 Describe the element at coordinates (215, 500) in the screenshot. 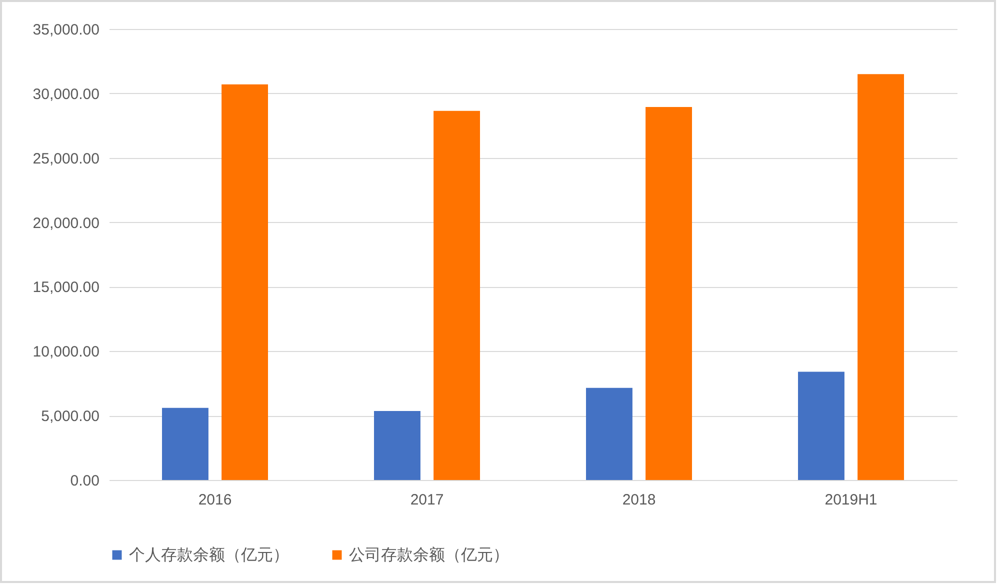

I see `x-tick-label: 2016` at that location.